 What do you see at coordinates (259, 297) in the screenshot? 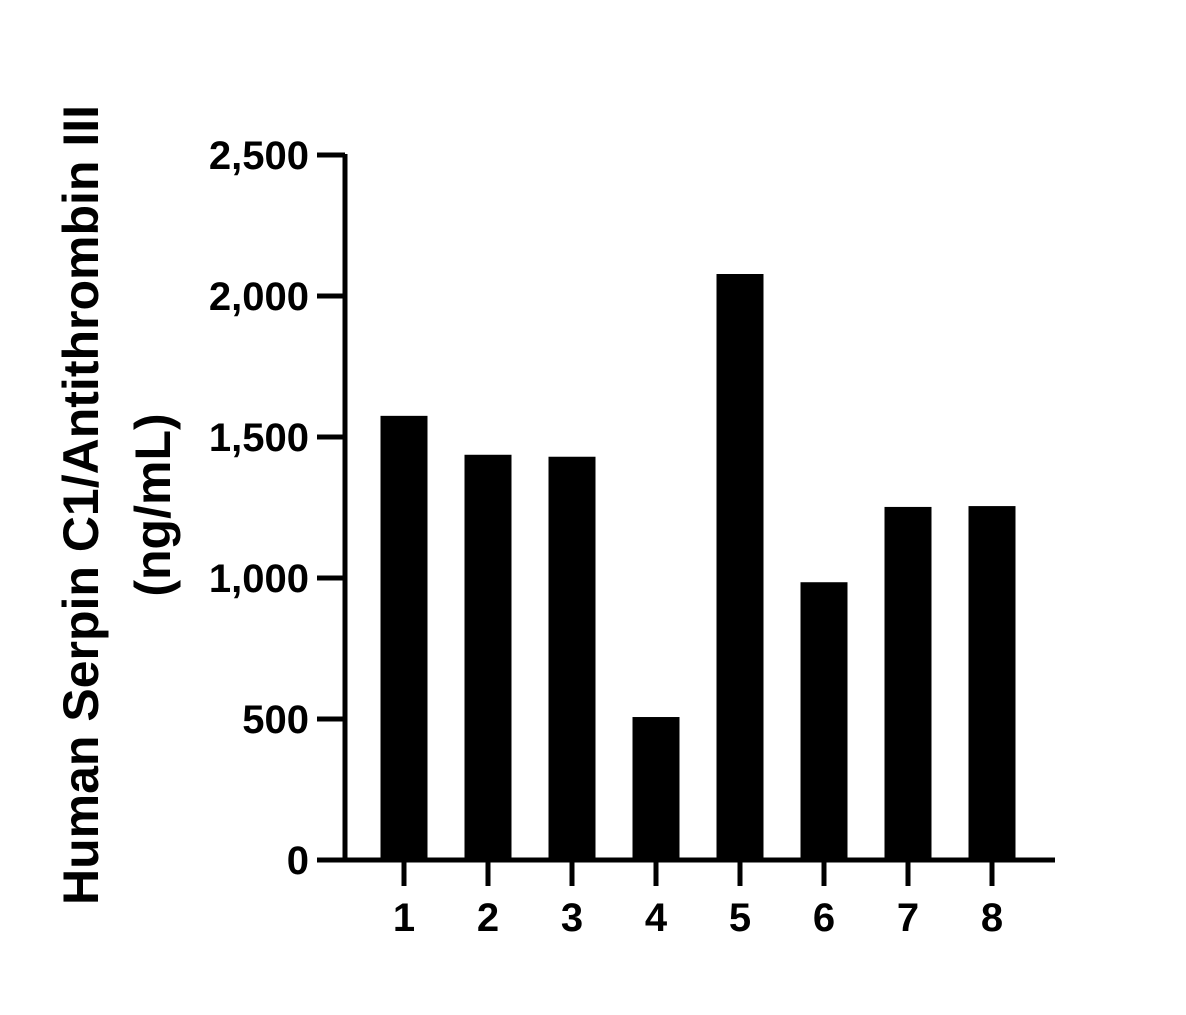
I see `y-tick-label: 2,000` at bounding box center [259, 297].